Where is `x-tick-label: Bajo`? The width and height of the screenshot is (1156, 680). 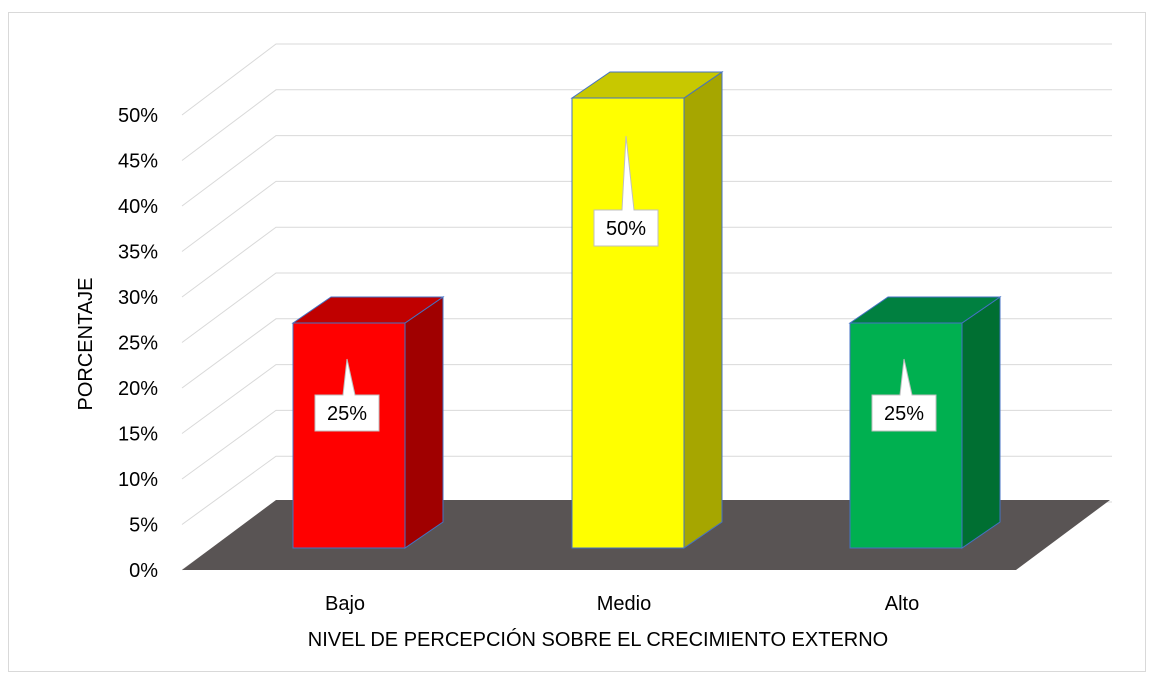
x-tick-label: Bajo is located at coordinates (345, 604).